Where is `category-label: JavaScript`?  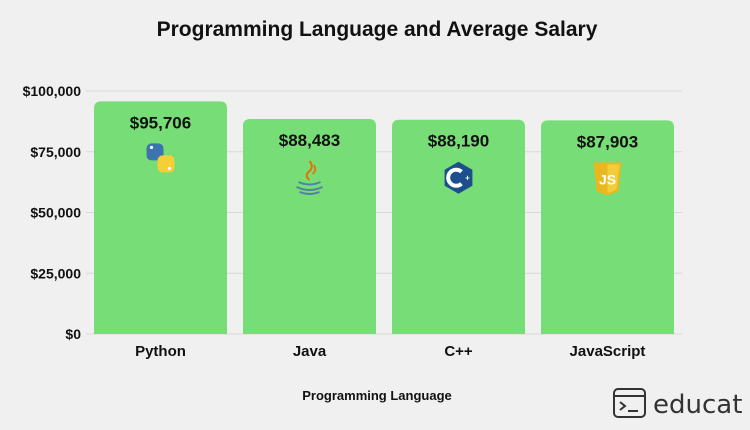 category-label: JavaScript is located at coordinates (608, 351).